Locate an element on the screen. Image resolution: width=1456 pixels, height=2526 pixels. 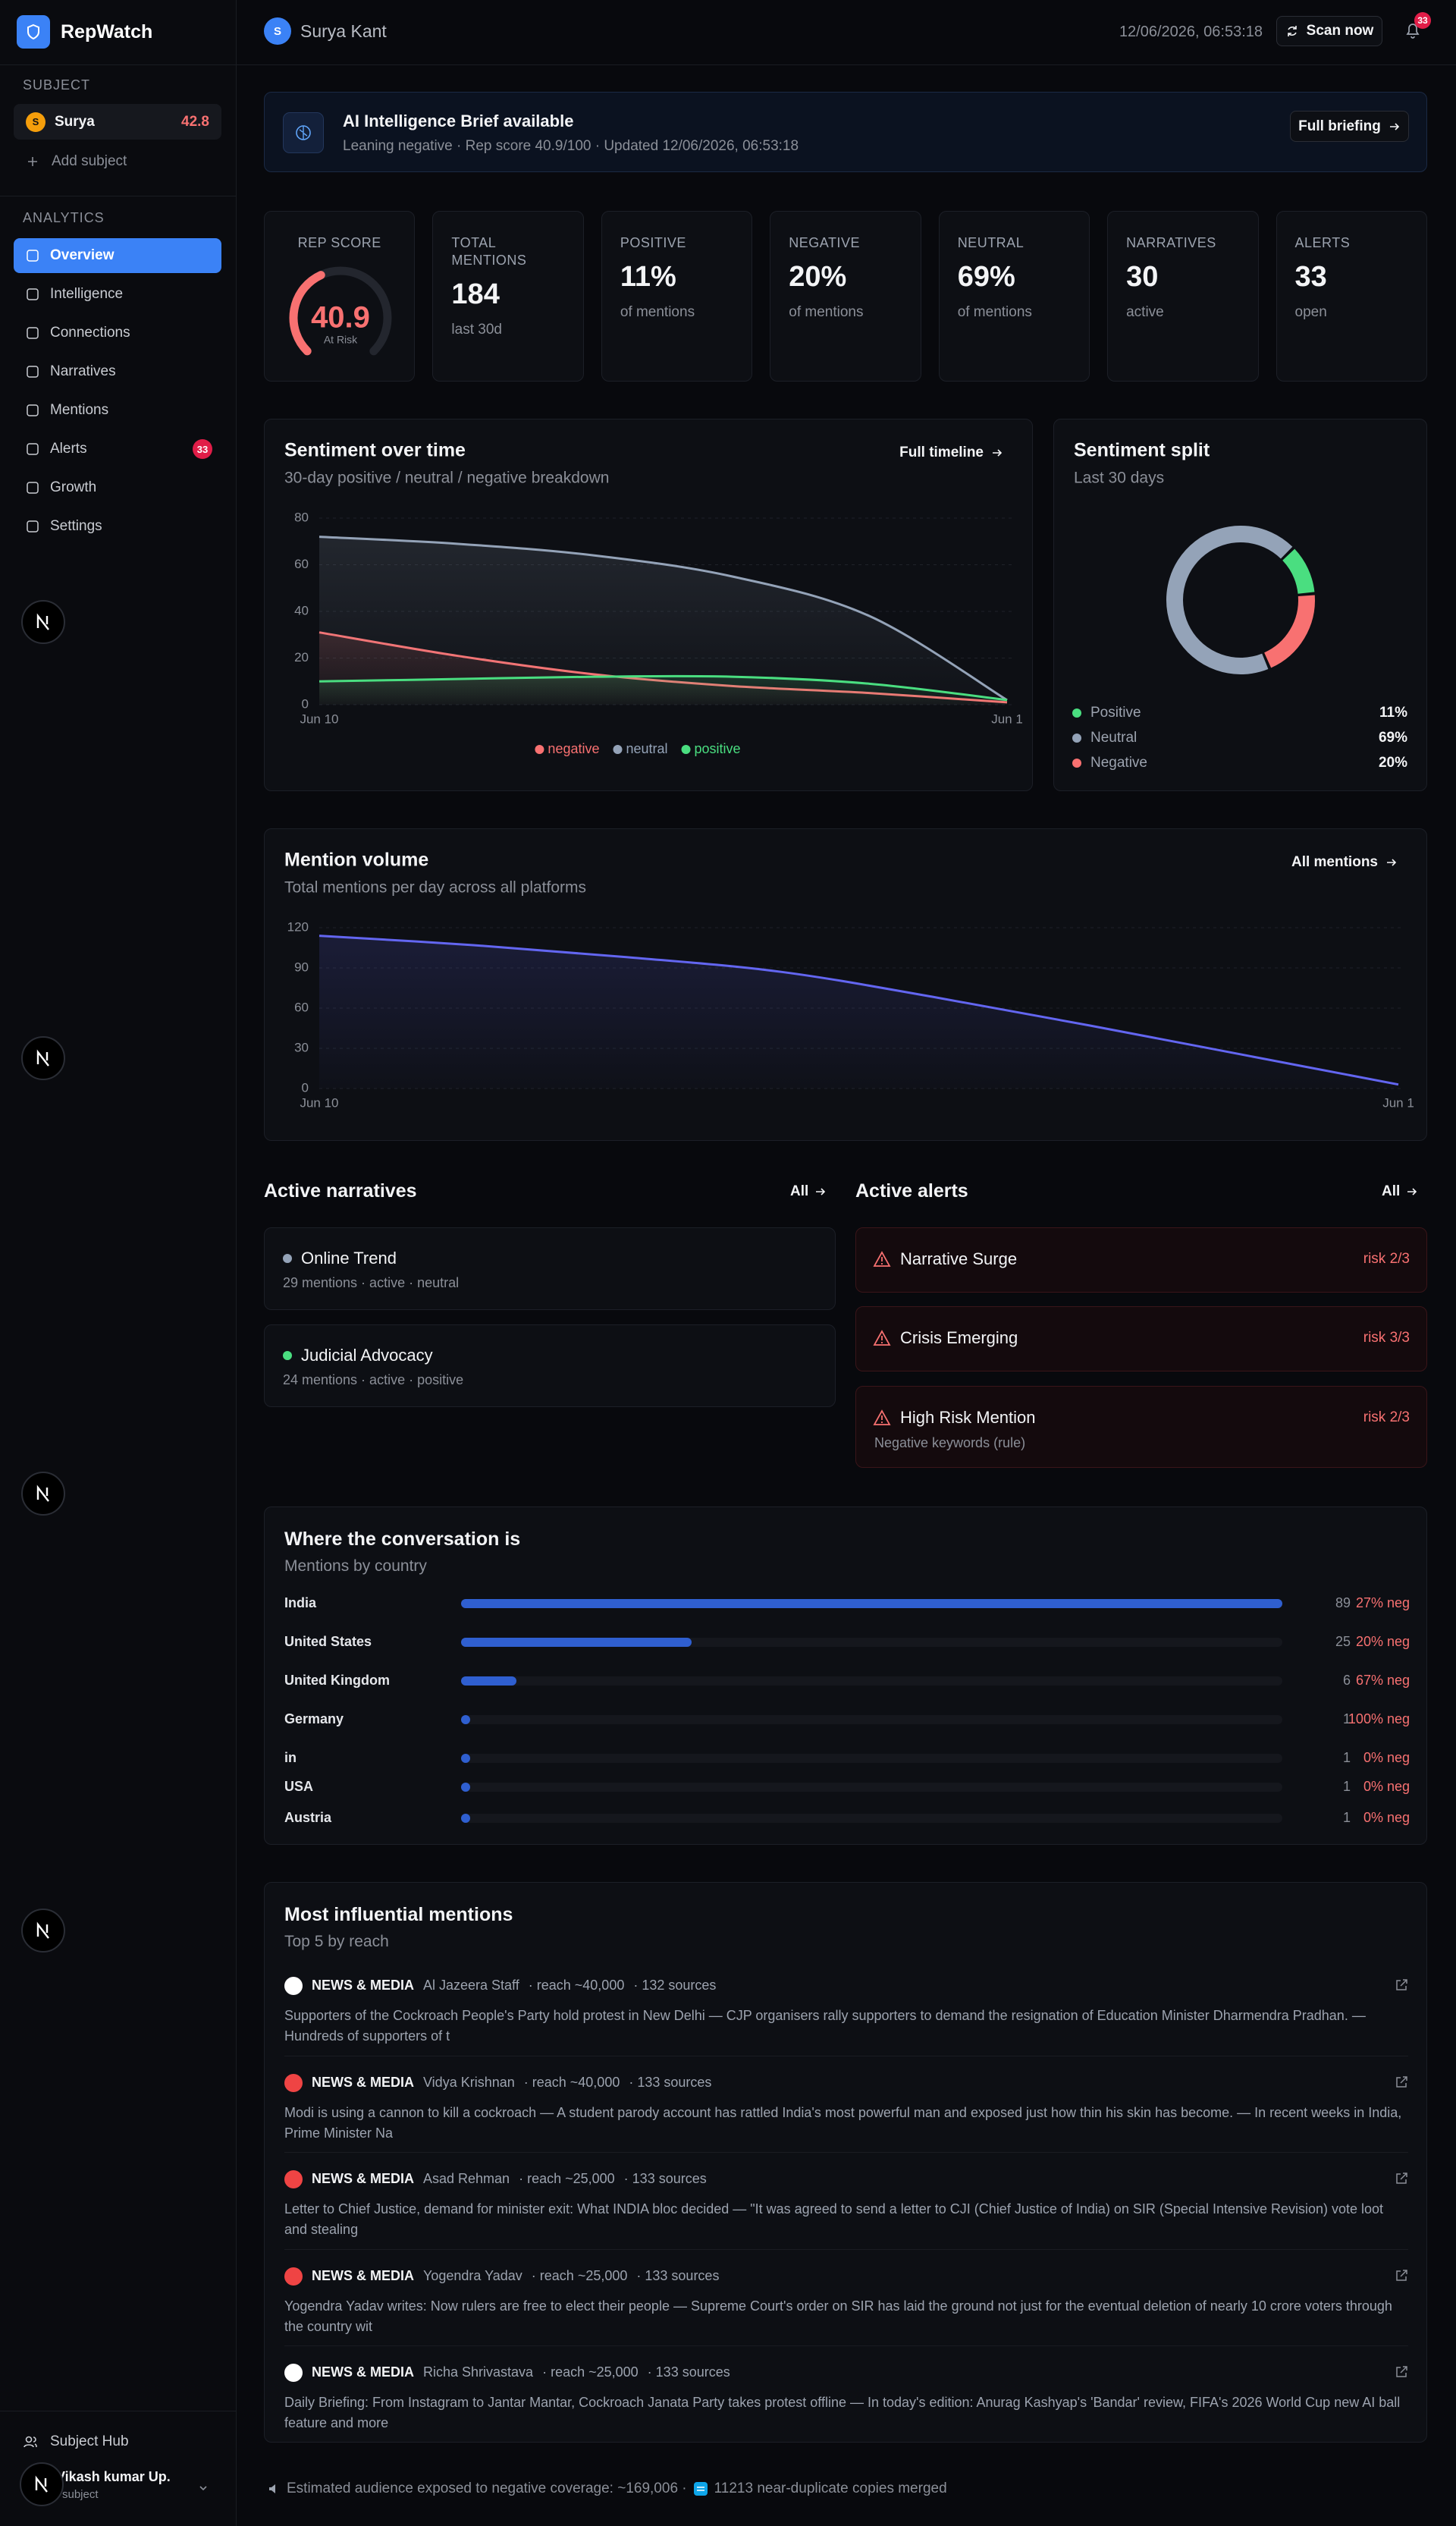
nav-label: Settings is located at coordinates (76, 526).